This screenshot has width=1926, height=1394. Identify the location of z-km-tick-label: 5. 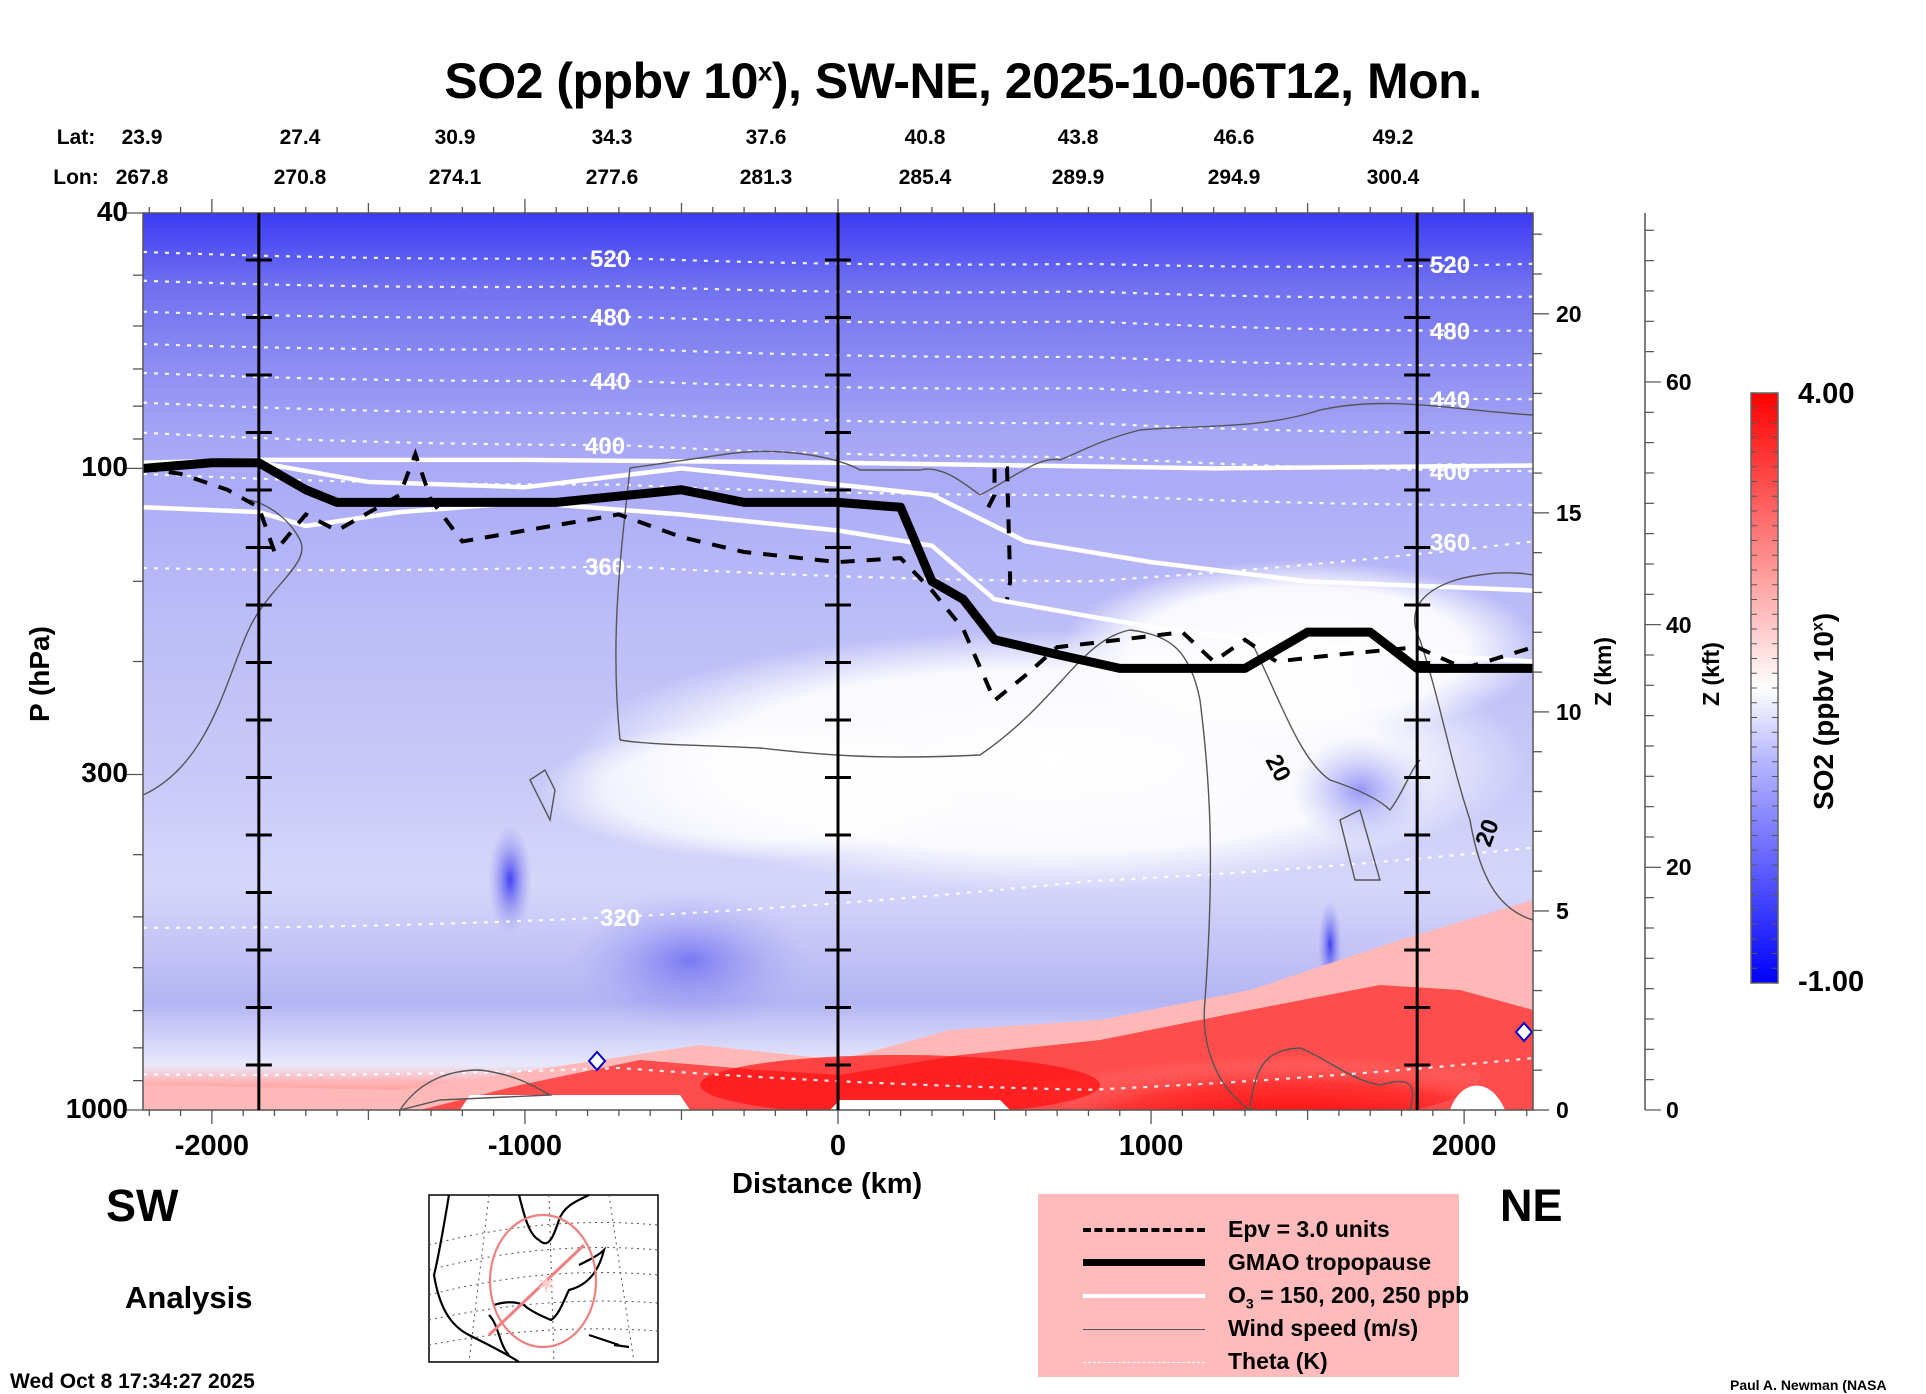
(1562, 910).